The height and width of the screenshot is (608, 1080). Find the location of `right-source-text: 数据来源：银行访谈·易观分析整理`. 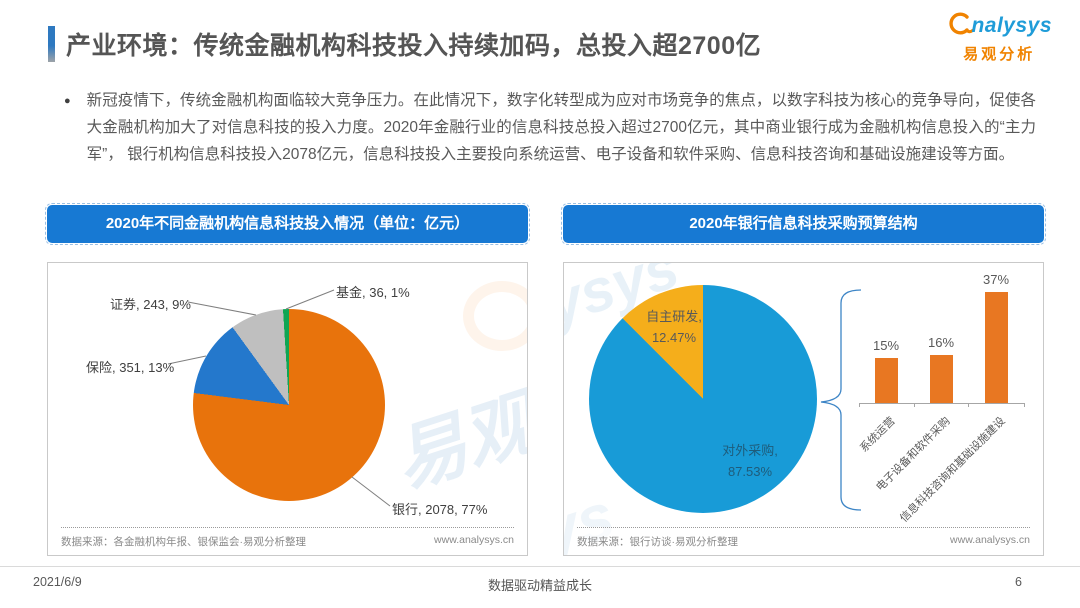

right-source-text: 数据来源：银行访谈·易观分析整理 is located at coordinates (657, 542).